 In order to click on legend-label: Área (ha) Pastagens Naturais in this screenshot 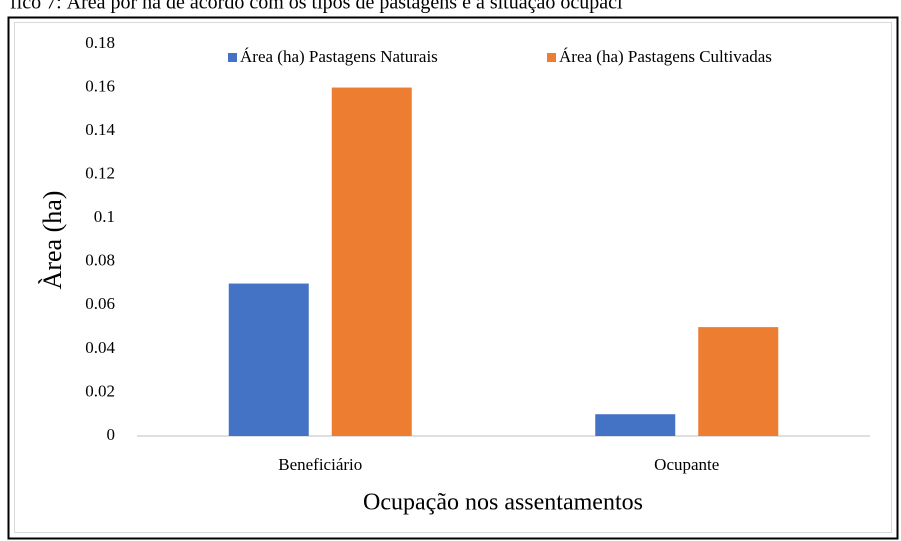, I will do `click(339, 56)`.